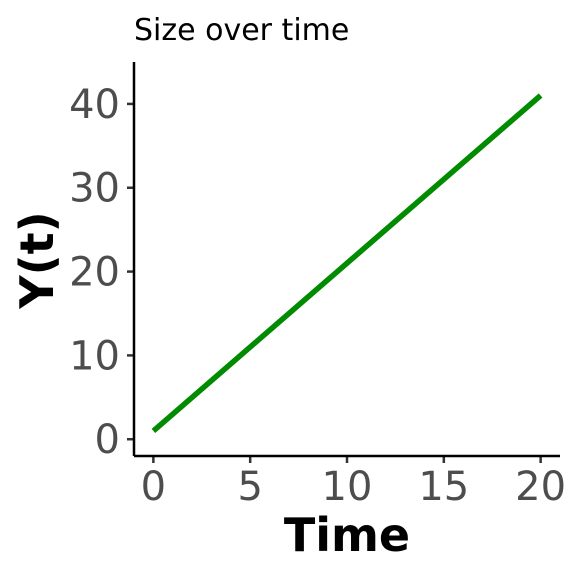 The height and width of the screenshot is (576, 576). Describe the element at coordinates (249, 487) in the screenshot. I see `x-tick-label: 5` at that location.